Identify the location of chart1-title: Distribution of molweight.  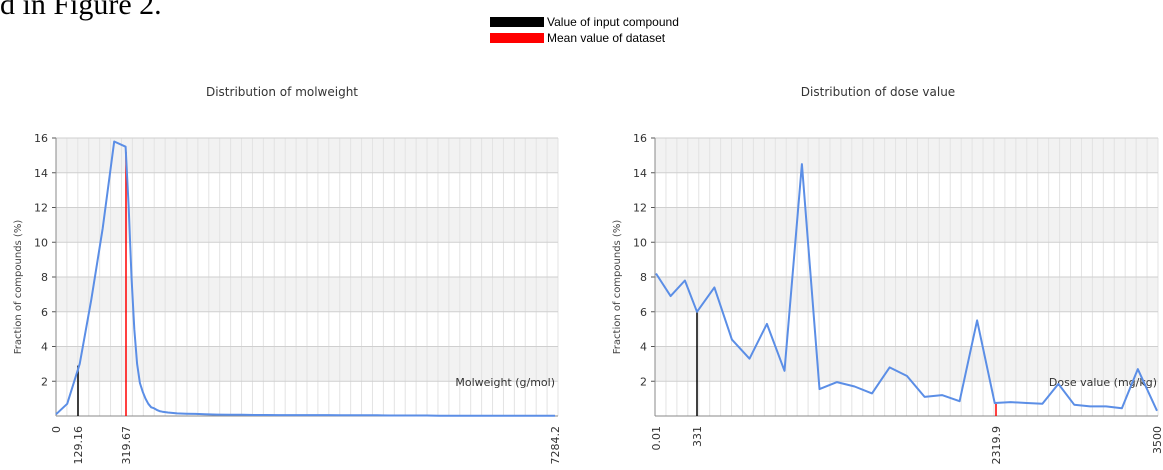
(282, 92).